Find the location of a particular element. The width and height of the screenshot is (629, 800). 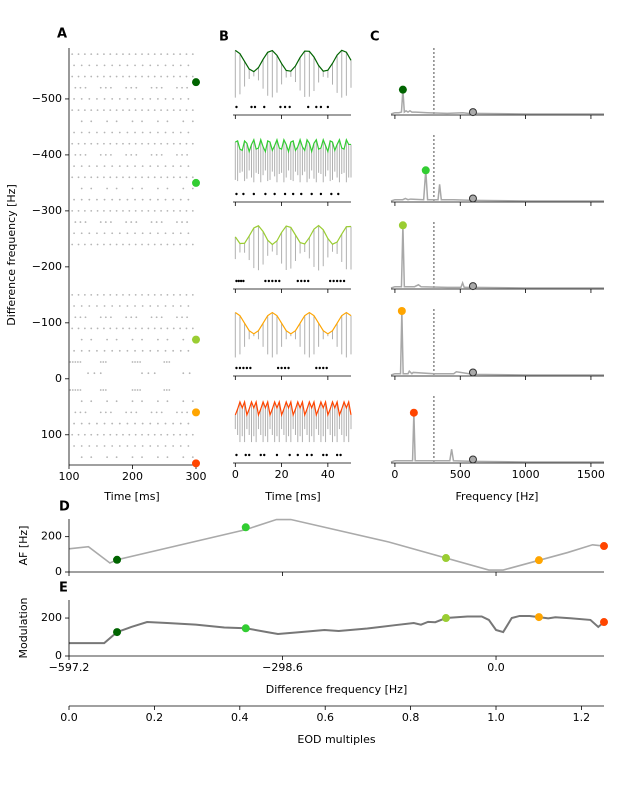

y-tick-label: −500 is located at coordinates (47, 98).